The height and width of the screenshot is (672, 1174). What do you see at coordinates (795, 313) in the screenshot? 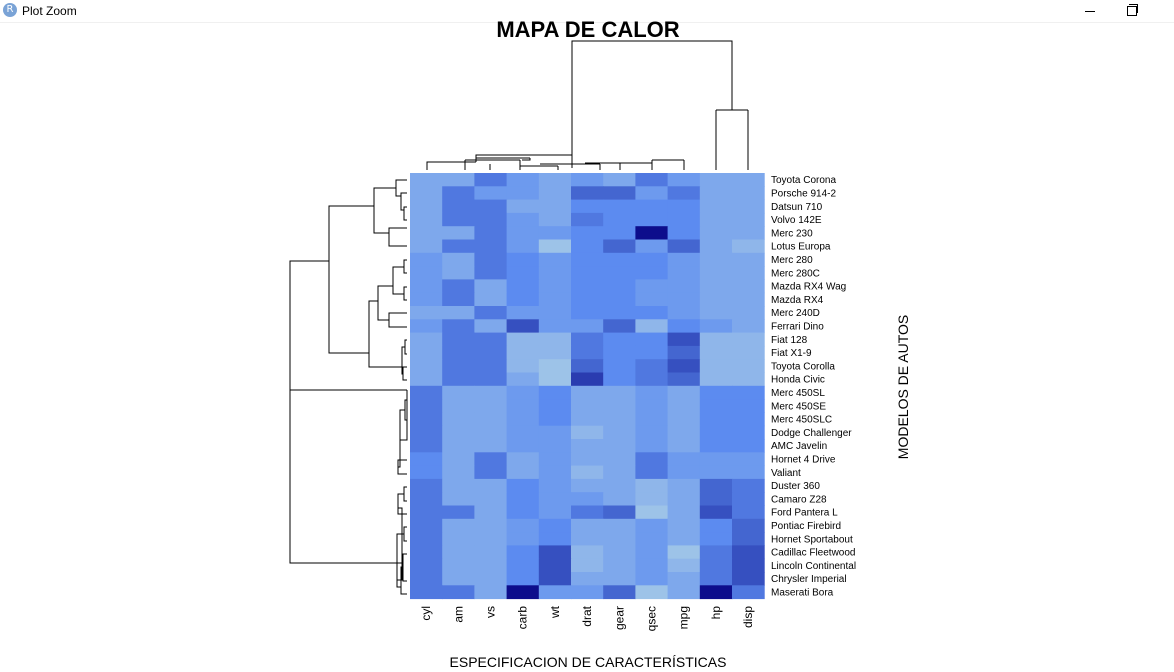
I see `row-label: Merc 240D` at bounding box center [795, 313].